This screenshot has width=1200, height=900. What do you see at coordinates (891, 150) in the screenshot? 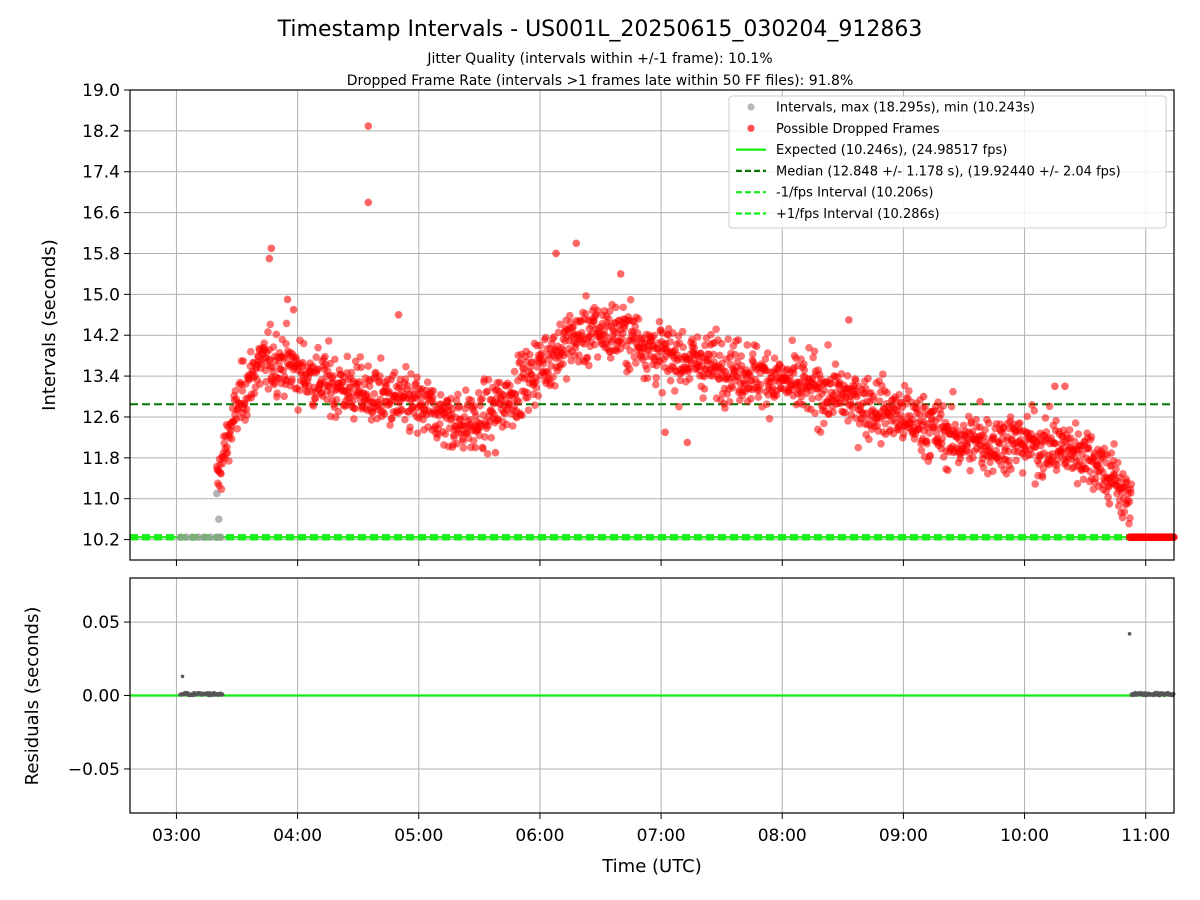
I see `legend-entry-label: Expected (10.246s), (24.98517 fps)` at bounding box center [891, 150].